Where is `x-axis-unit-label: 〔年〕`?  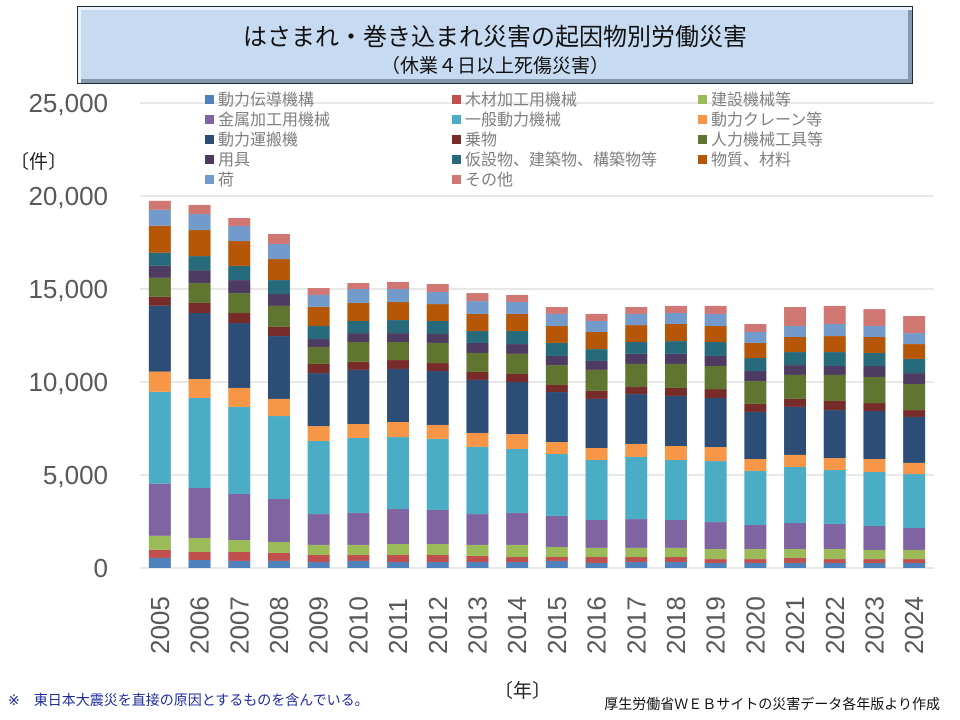
x-axis-unit-label: 〔年〕 is located at coordinates (523, 691).